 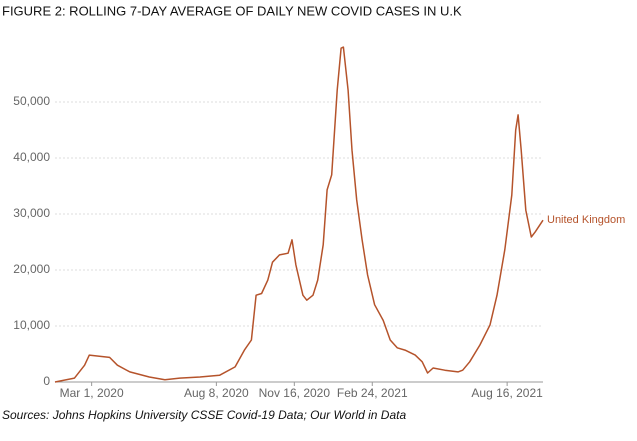 What do you see at coordinates (31, 269) in the screenshot?
I see `y-tick-label: 20,000` at bounding box center [31, 269].